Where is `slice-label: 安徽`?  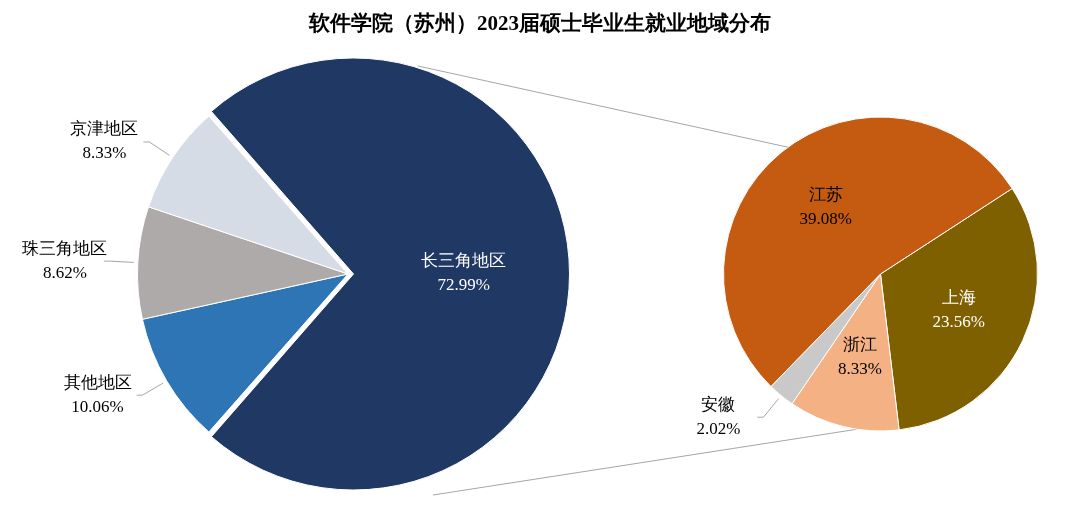
slice-label: 安徽 is located at coordinates (718, 404).